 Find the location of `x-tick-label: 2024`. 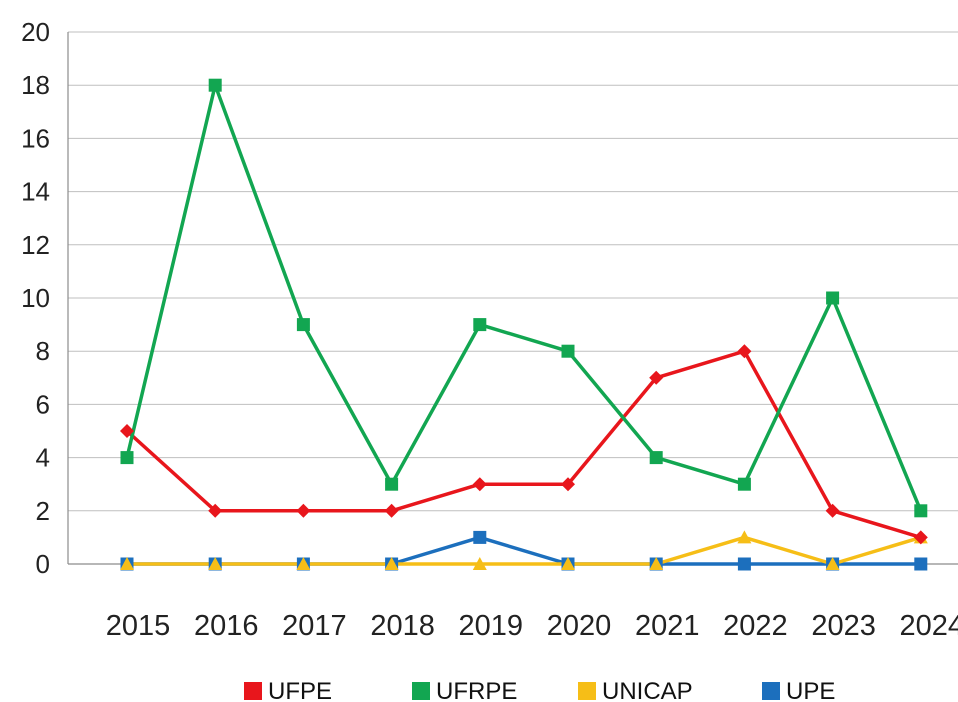

x-tick-label: 2024 is located at coordinates (929, 626).